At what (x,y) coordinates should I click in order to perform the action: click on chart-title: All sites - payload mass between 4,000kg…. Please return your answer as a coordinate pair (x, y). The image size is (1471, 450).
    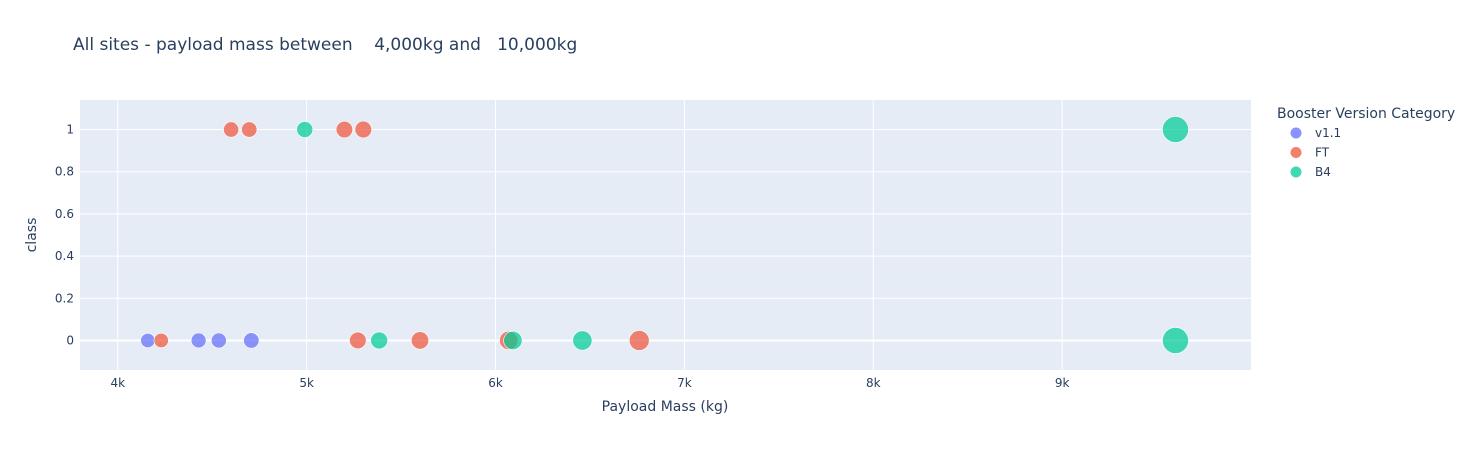
    Looking at the image, I should click on (325, 45).